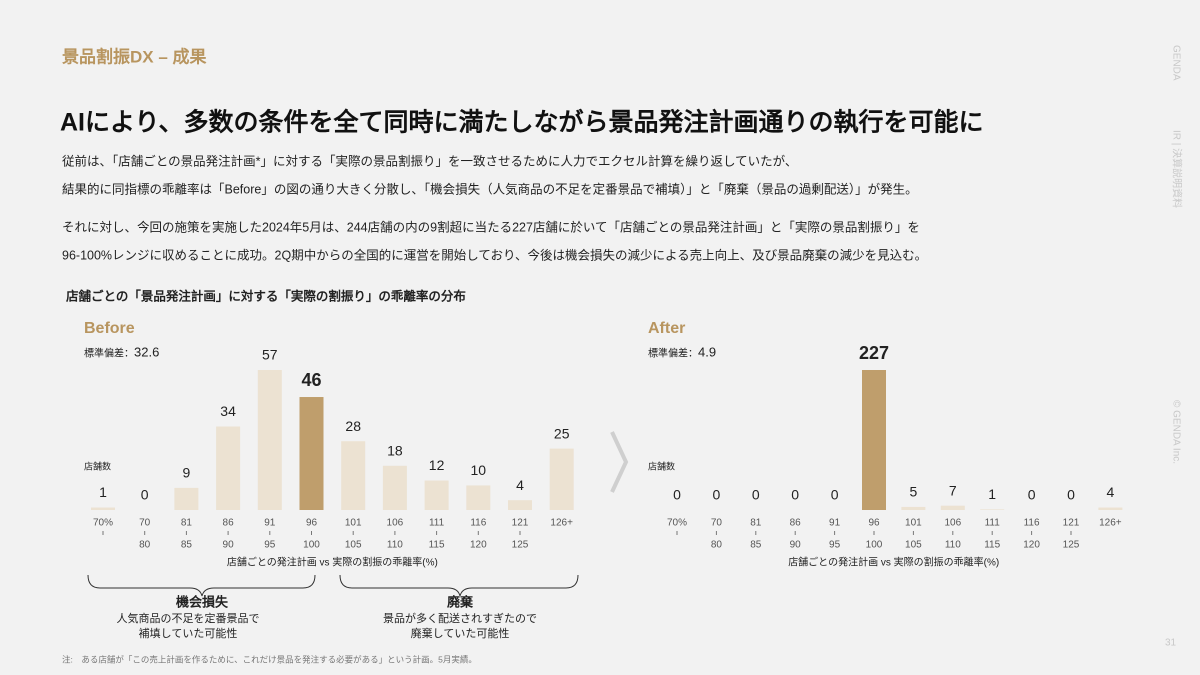 This screenshot has width=1200, height=675. I want to click on brace, so click(201, 585).